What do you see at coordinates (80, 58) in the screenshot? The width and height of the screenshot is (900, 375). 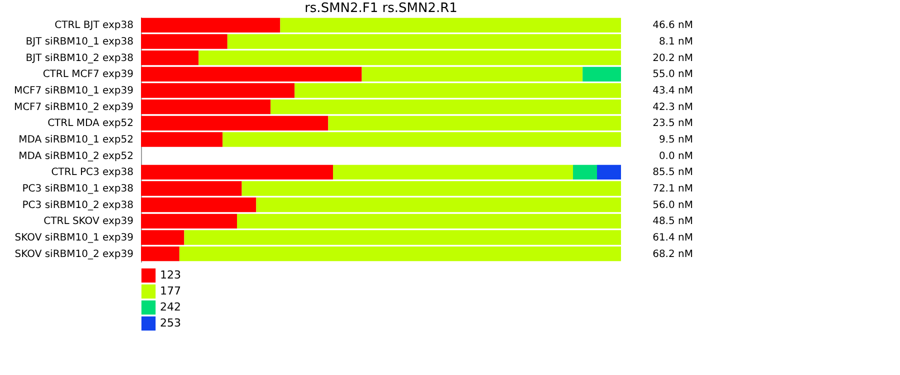 I see `y-tick-label: BJT siRBM10_2 exp38` at bounding box center [80, 58].